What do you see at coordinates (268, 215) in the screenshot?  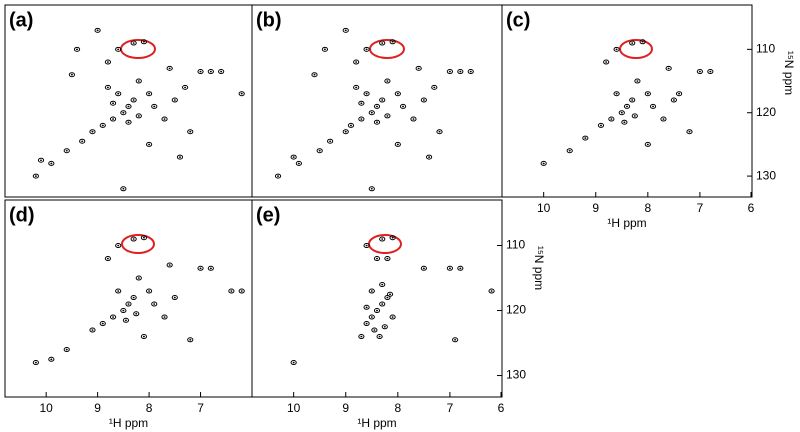 I see `panel-label: (e)` at bounding box center [268, 215].